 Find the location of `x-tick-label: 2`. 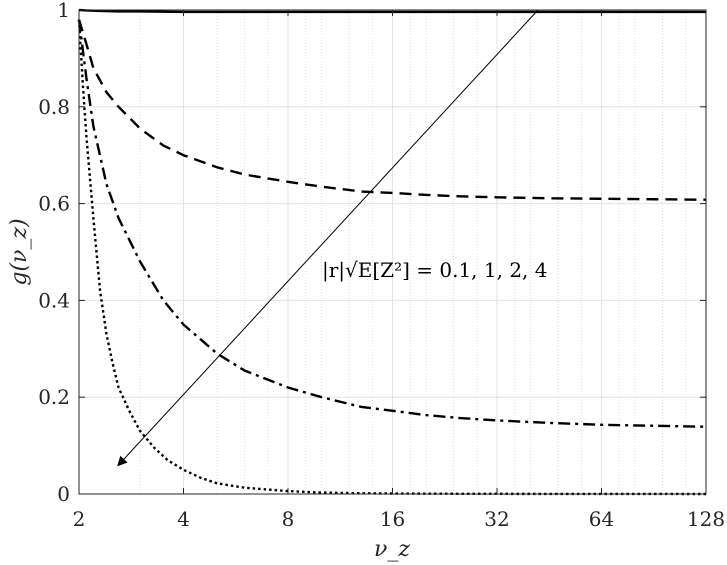

x-tick-label: 2 is located at coordinates (79, 519).